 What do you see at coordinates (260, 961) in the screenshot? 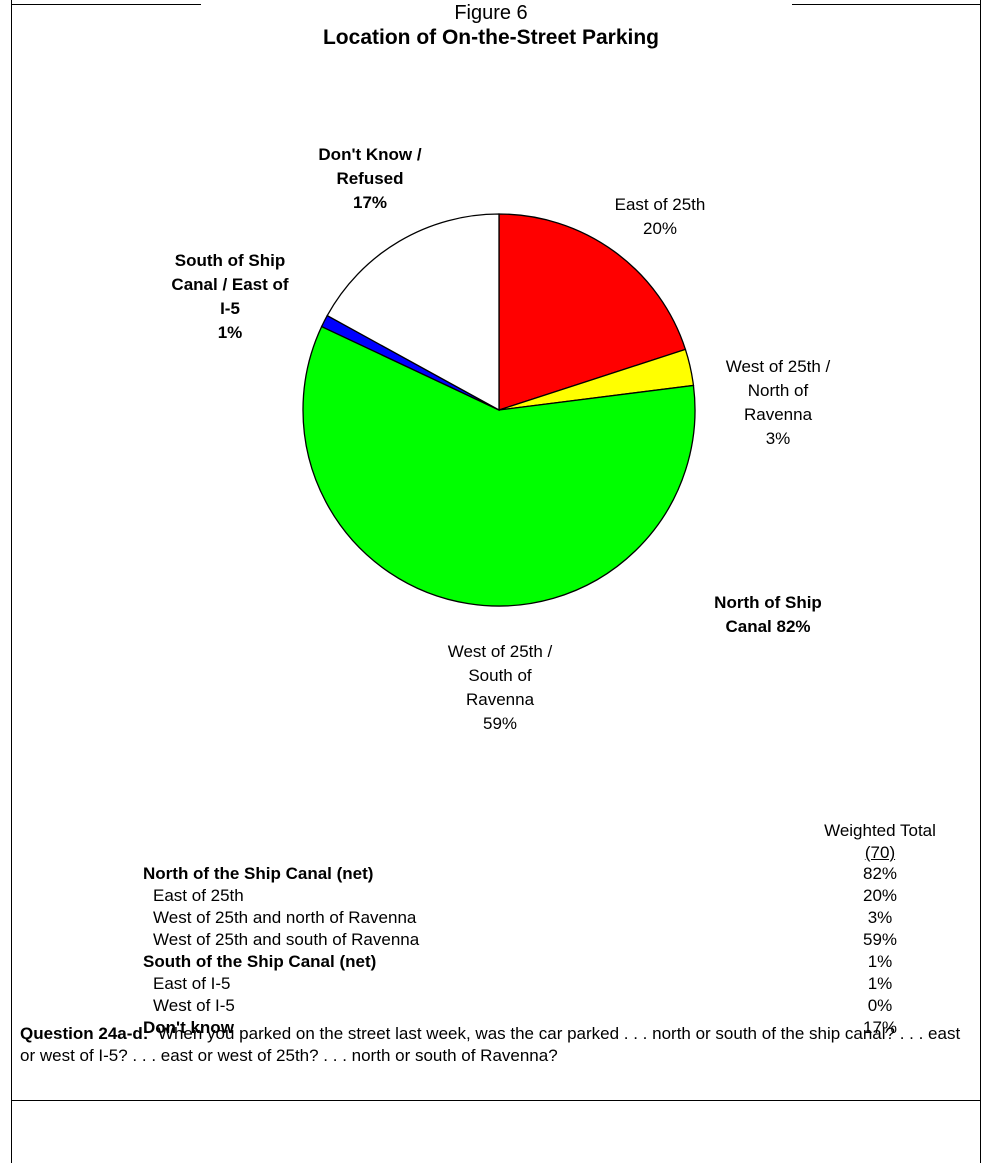
I see `table-row-label: South of the Ship Canal (net)` at bounding box center [260, 961].